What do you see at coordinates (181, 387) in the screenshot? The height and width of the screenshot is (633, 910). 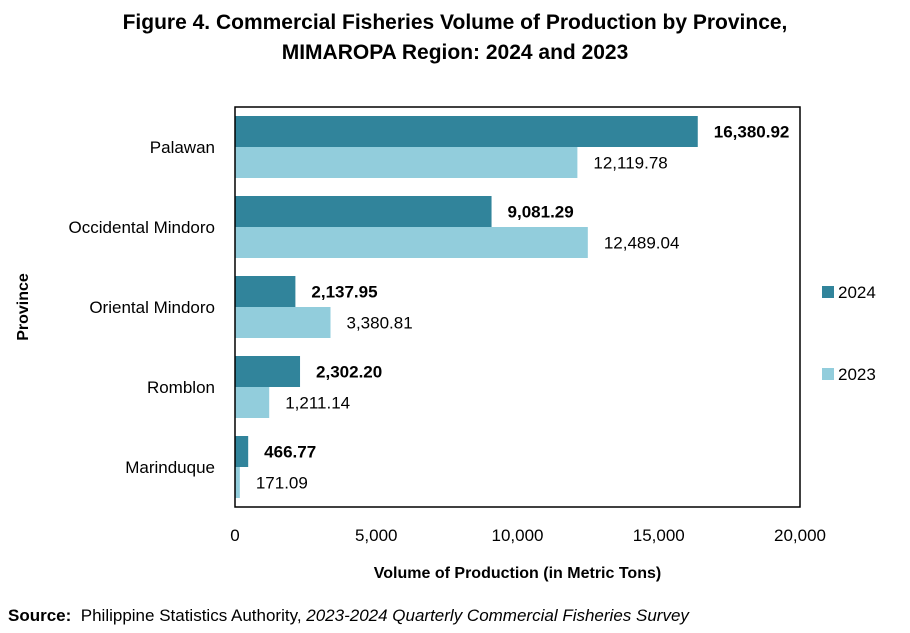 I see `category-label: Romblon` at bounding box center [181, 387].